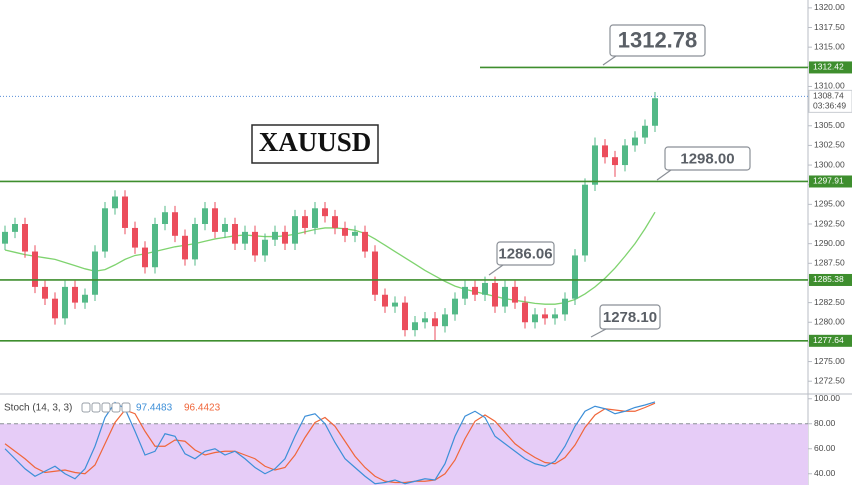  Describe the element at coordinates (829, 204) in the screenshot. I see `y-tick-label: 1295.00` at that location.